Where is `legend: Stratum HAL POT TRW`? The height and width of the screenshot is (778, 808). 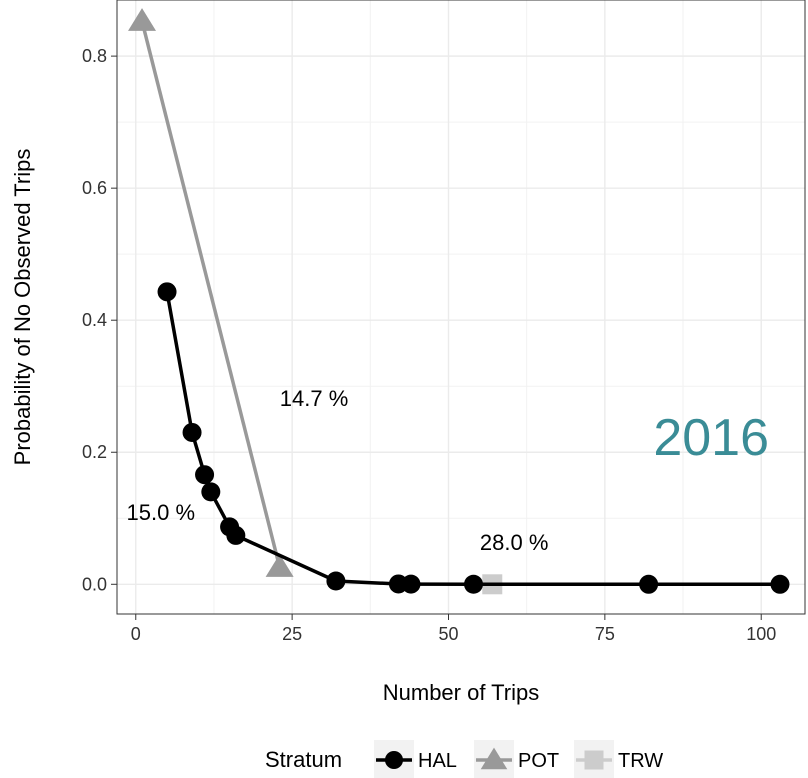
legend: Stratum HAL POT TRW is located at coordinates (464, 759).